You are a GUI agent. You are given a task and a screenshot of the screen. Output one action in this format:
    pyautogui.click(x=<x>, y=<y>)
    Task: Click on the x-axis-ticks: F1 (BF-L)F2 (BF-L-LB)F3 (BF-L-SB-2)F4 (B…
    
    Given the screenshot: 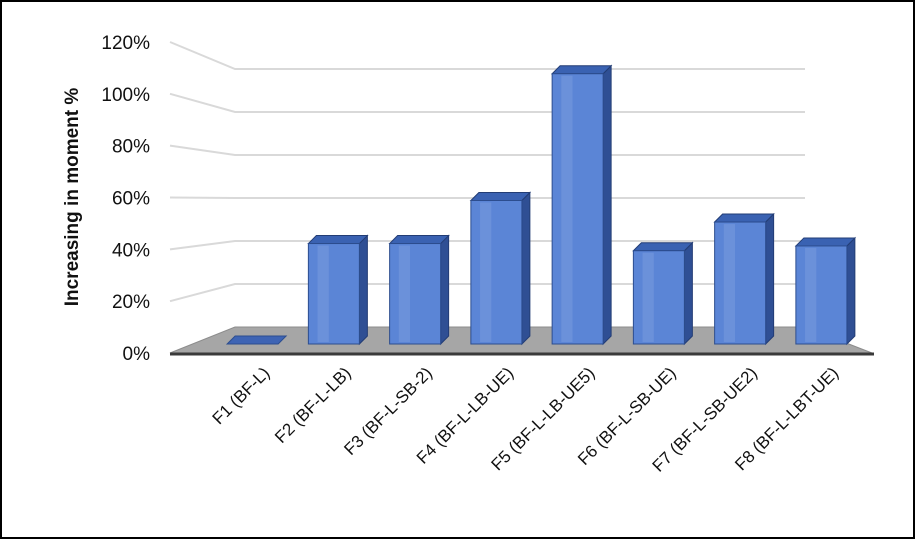 What is the action you would take?
    pyautogui.click(x=526, y=419)
    